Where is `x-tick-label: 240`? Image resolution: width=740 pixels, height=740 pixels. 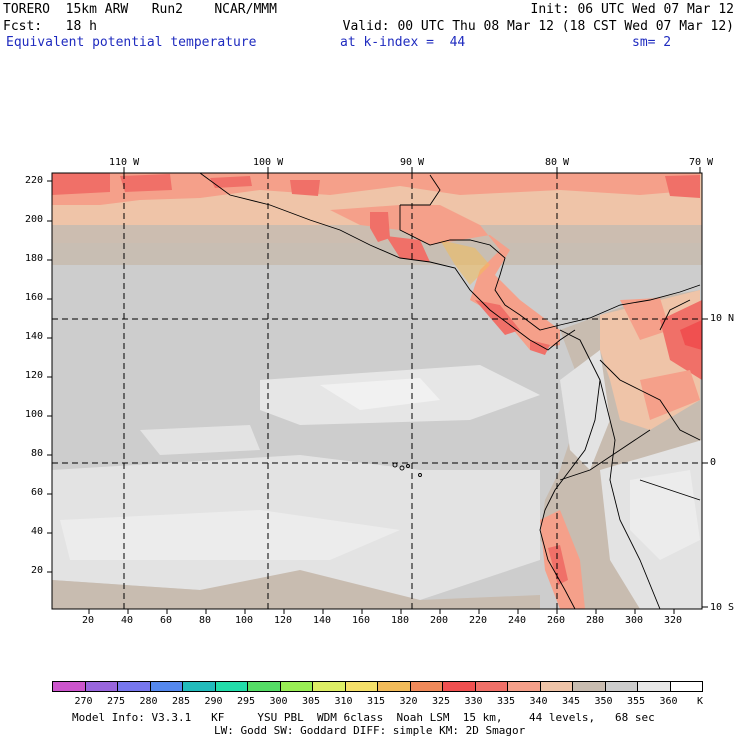 x-tick-label: 240 is located at coordinates (517, 620).